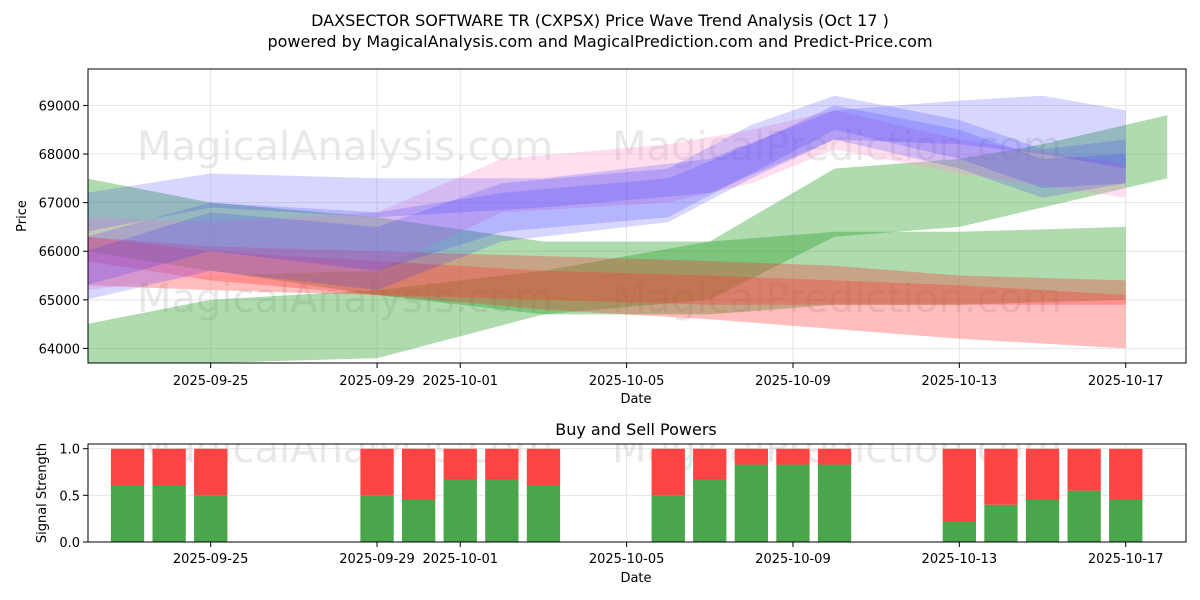 The height and width of the screenshot is (600, 1200). What do you see at coordinates (793, 381) in the screenshot?
I see `price-x-tick-label: 2025-10-09` at bounding box center [793, 381].